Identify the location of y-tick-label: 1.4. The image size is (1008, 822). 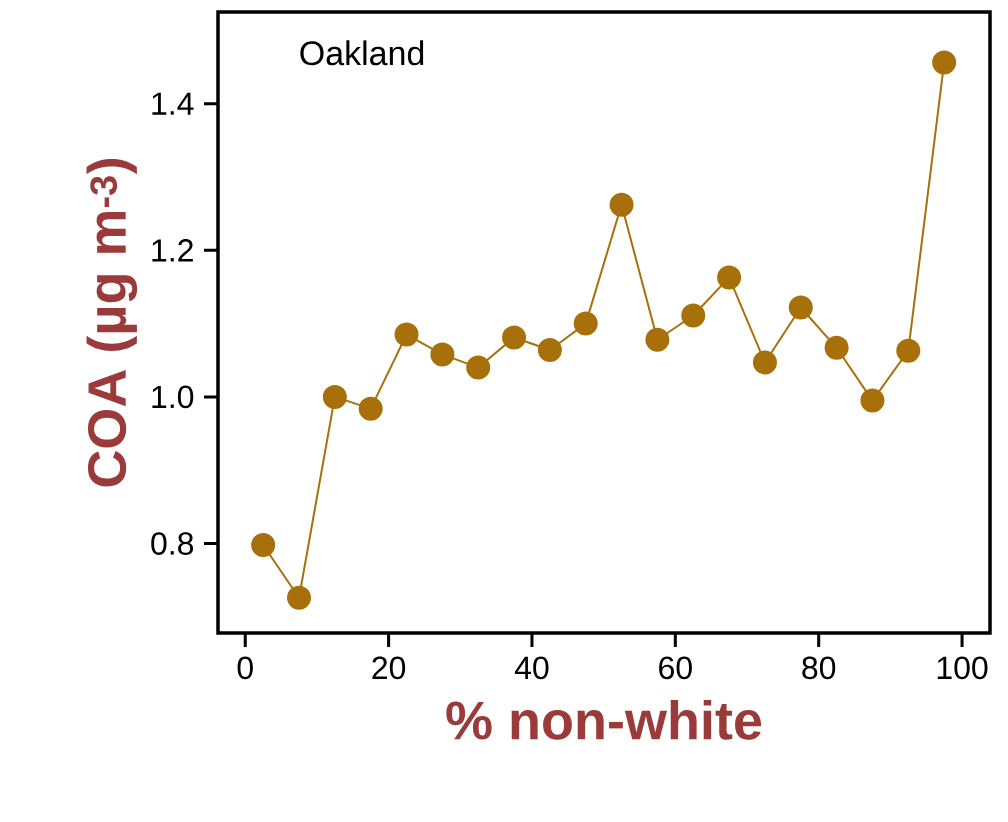
(173, 103).